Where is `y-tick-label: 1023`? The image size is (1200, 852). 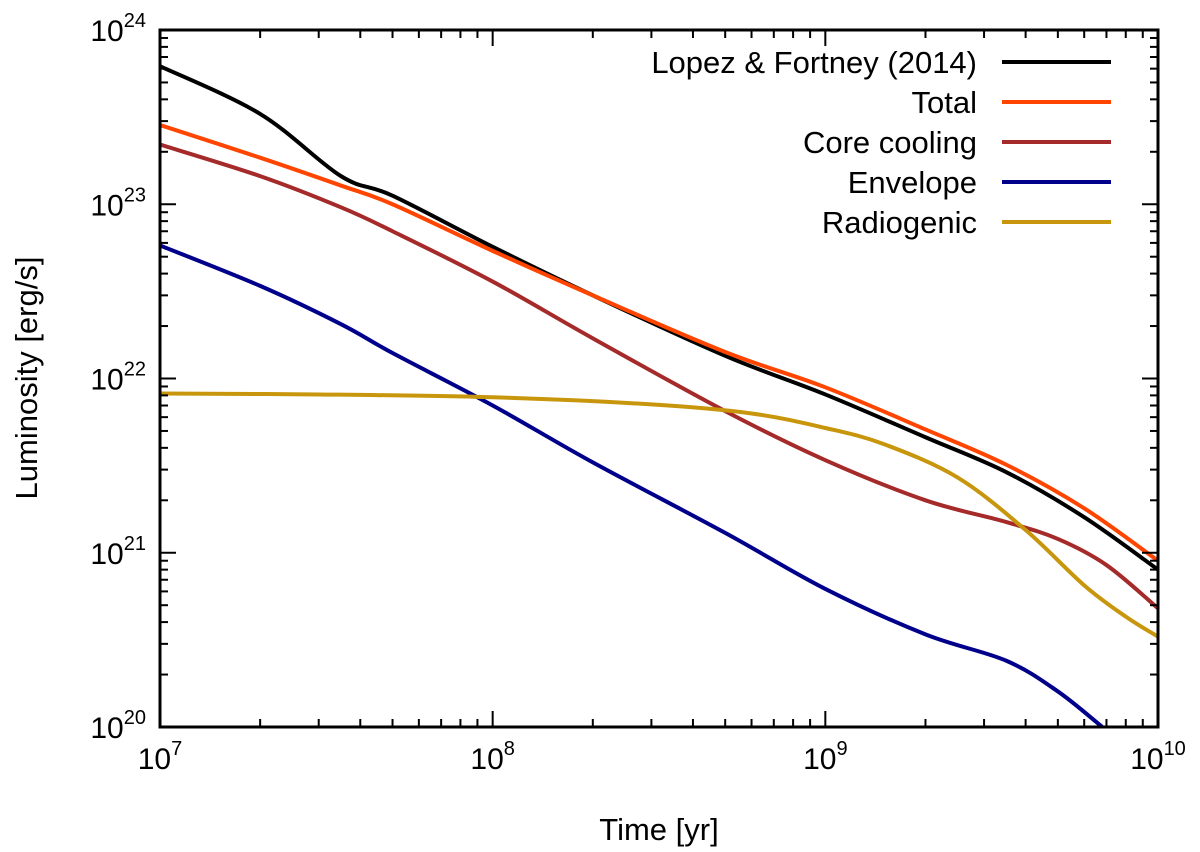 y-tick-label: 1023 is located at coordinates (118, 203).